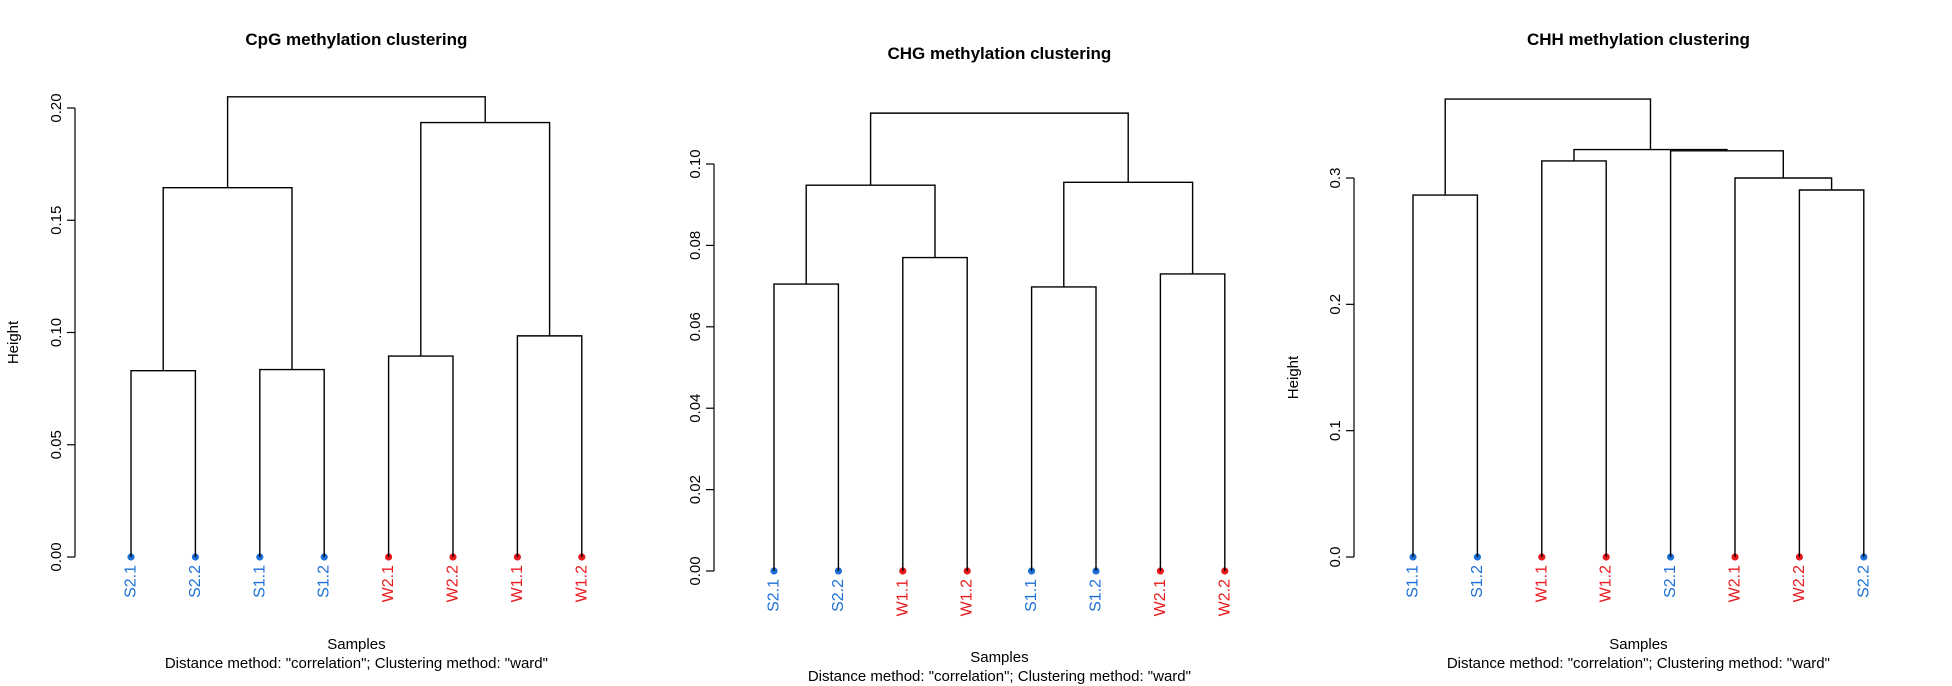  Describe the element at coordinates (1341, 368) in the screenshot. I see `y-axis: 0.0 0.1 0.2 0.3` at that location.